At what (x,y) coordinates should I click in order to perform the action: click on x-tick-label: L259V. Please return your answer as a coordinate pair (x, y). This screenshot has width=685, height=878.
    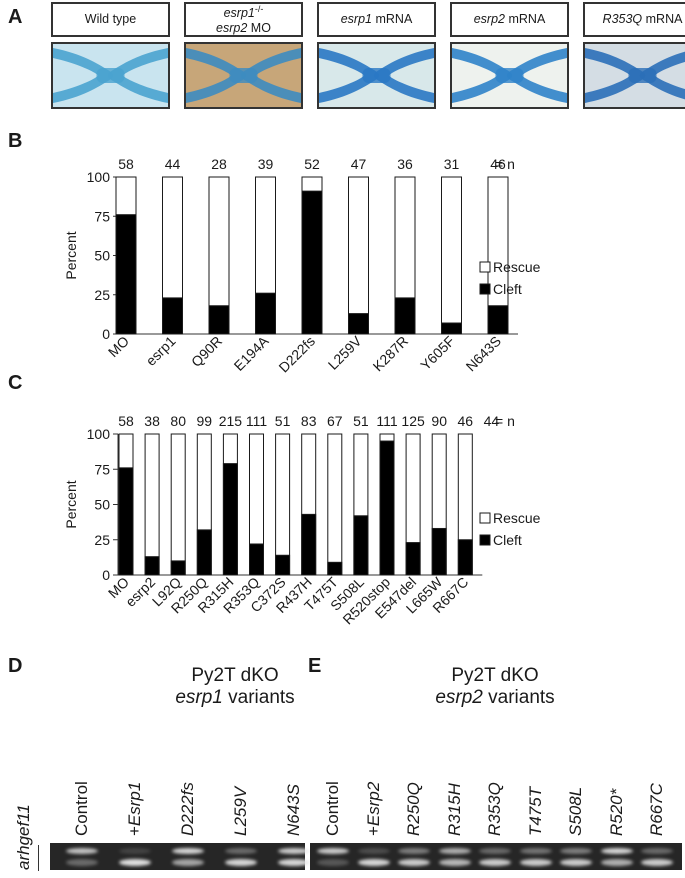
    Looking at the image, I should click on (345, 352).